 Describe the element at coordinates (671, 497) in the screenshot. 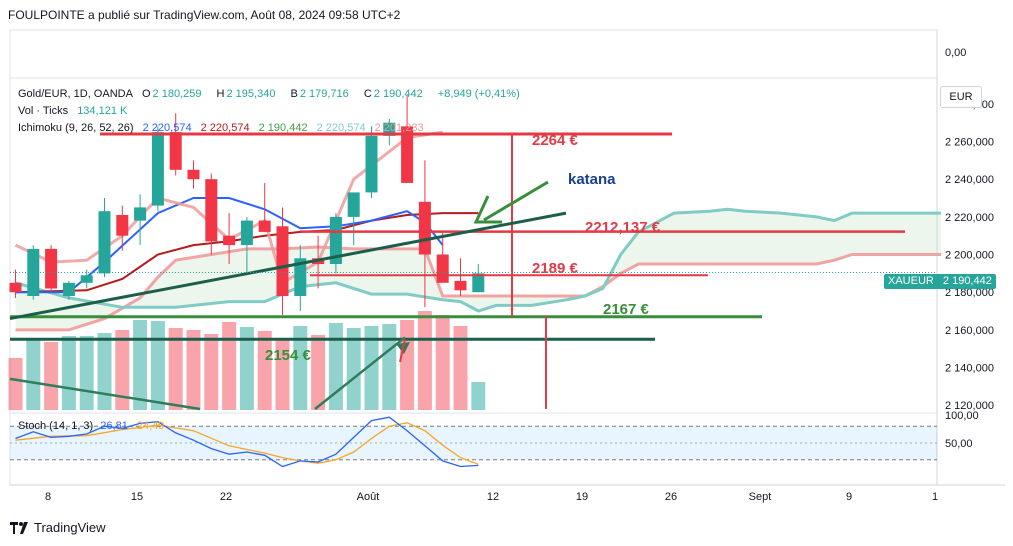

I see `time-tick-label: 26` at that location.